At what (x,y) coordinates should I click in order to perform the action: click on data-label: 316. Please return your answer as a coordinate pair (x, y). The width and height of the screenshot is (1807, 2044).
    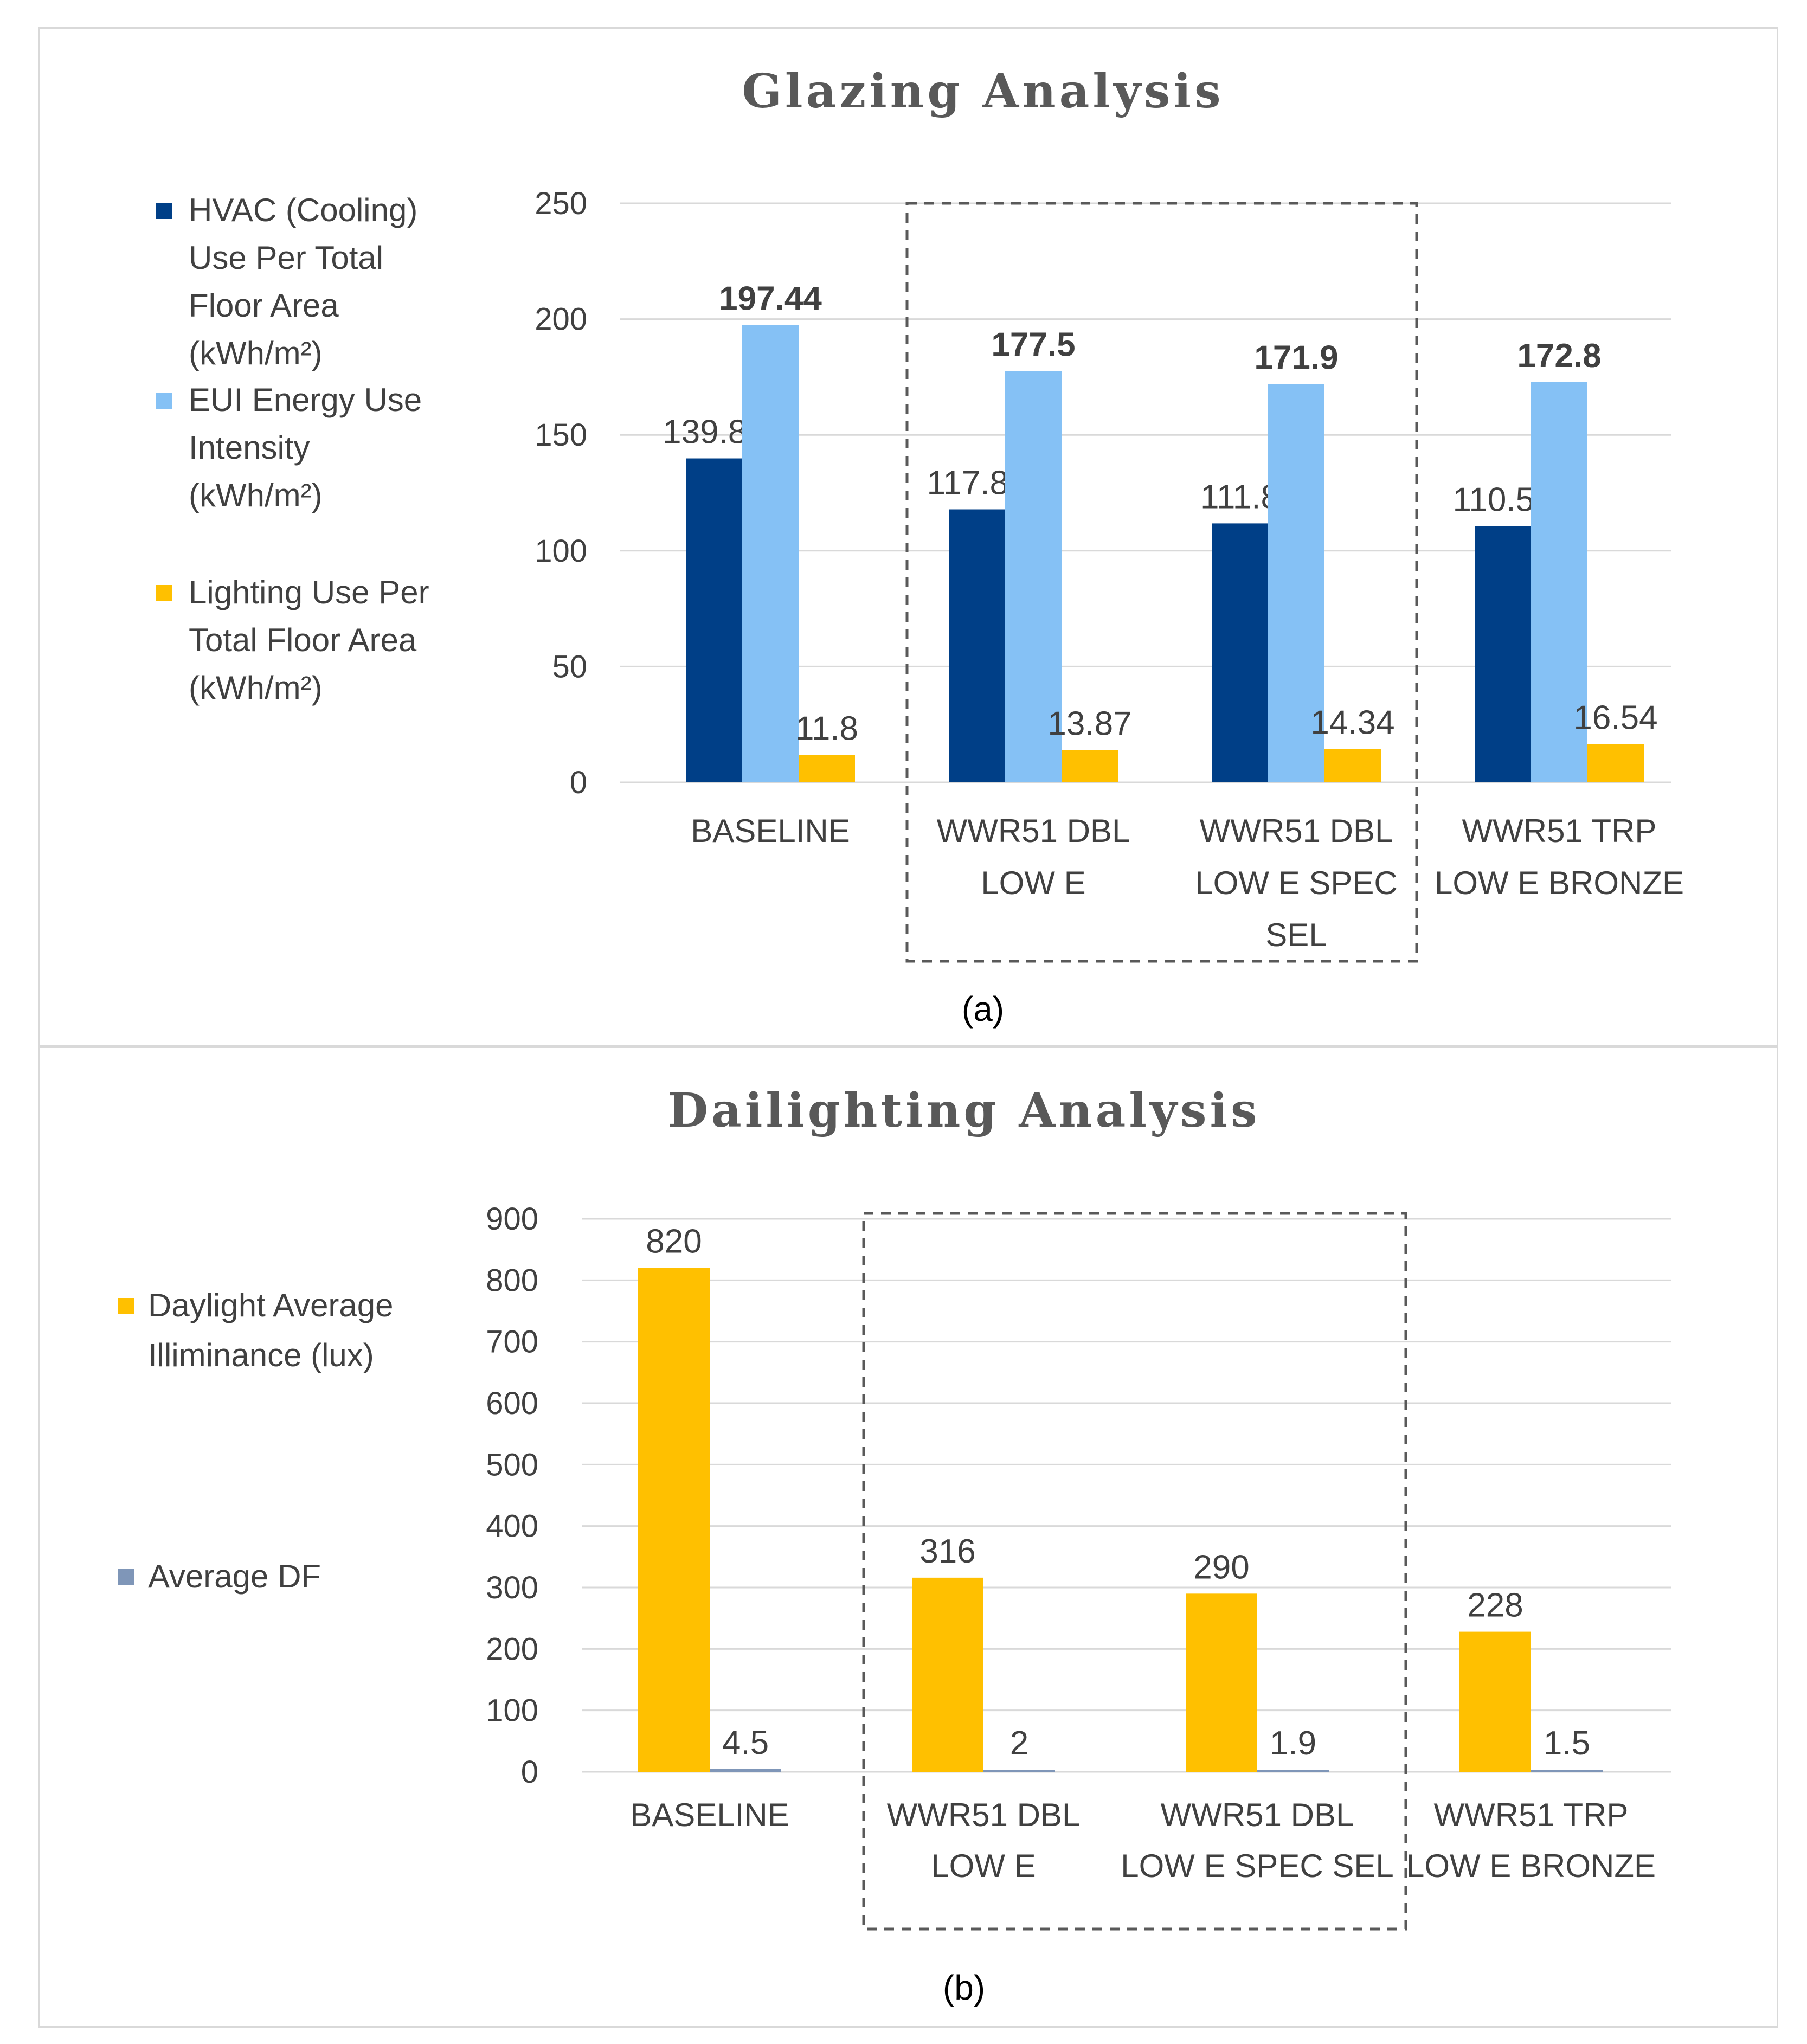
    Looking at the image, I should click on (947, 1552).